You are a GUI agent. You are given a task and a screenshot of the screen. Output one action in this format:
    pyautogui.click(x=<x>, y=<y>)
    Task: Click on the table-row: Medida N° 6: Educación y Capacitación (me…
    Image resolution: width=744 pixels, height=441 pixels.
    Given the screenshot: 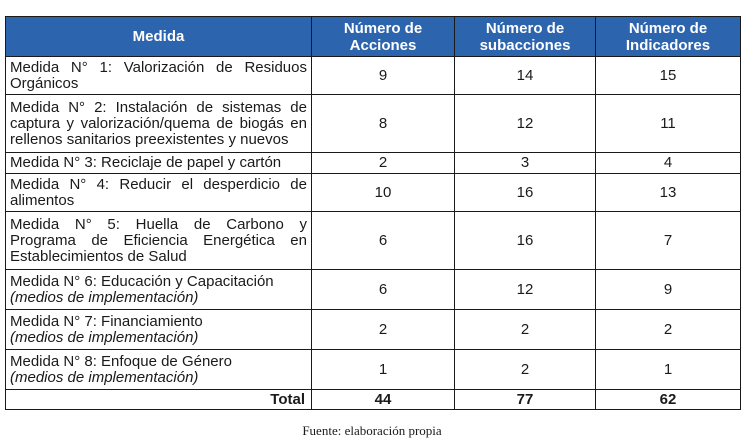 What is the action you would take?
    pyautogui.click(x=373, y=289)
    